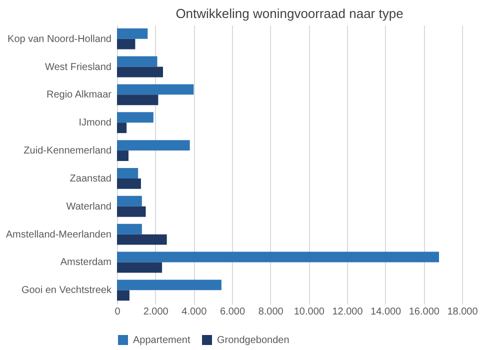  What do you see at coordinates (66, 290) in the screenshot?
I see `y-tick-label: Gooi en Vechtstreek` at bounding box center [66, 290].